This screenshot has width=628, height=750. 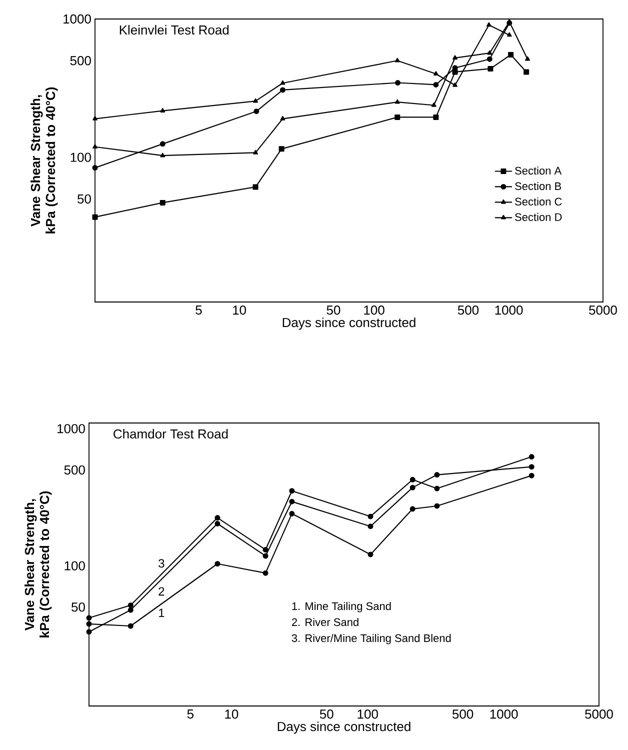 I want to click on annotation: 1, so click(x=161, y=613).